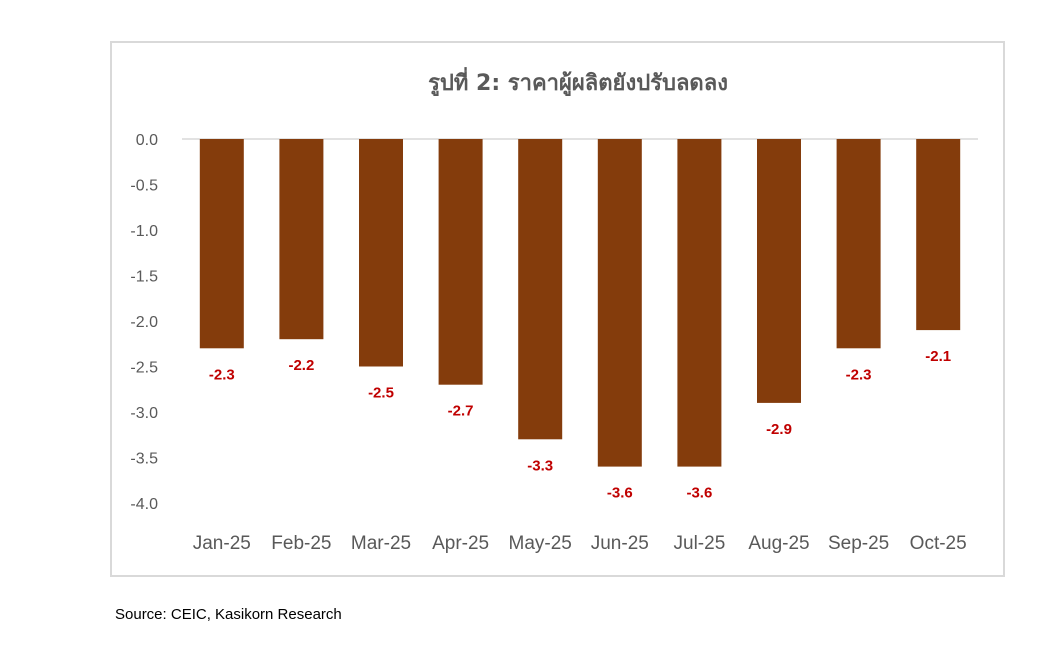  I want to click on y-tick-label: -1.5, so click(144, 277).